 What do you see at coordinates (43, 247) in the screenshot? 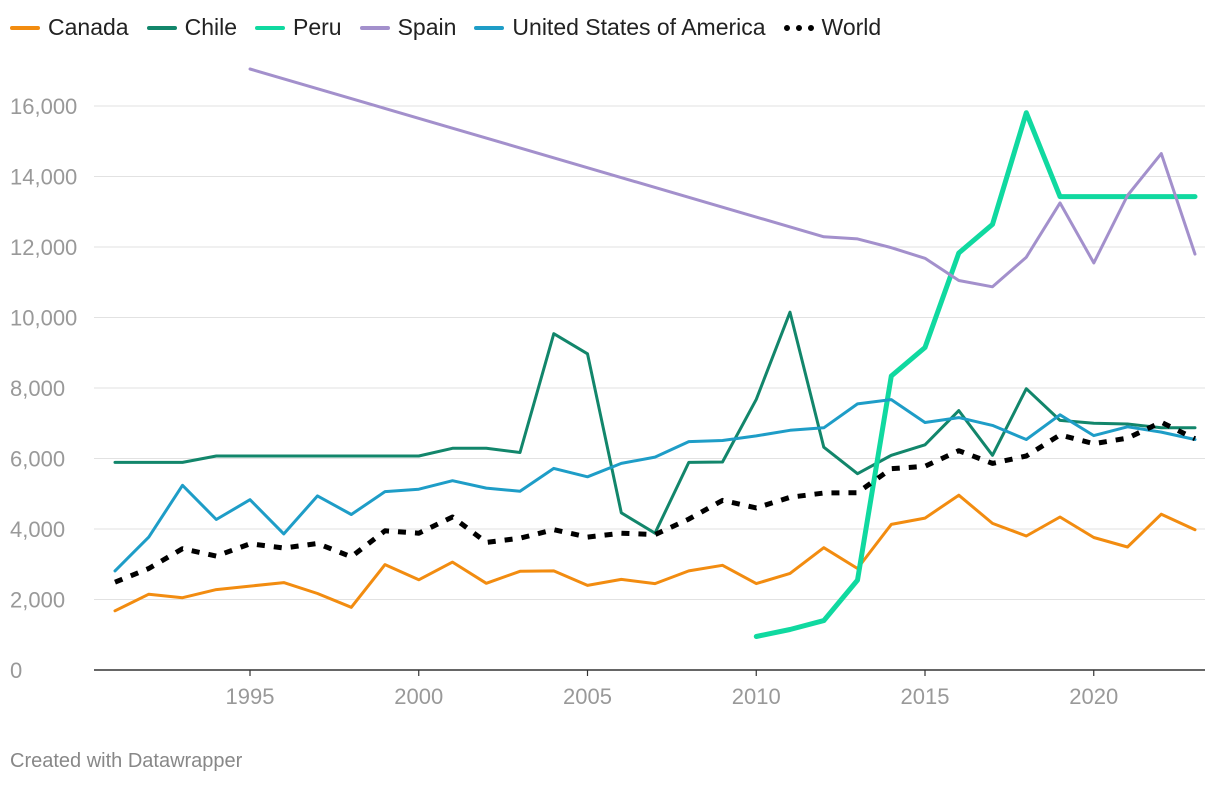
I see `y-tick-label: 12,000` at bounding box center [43, 247].